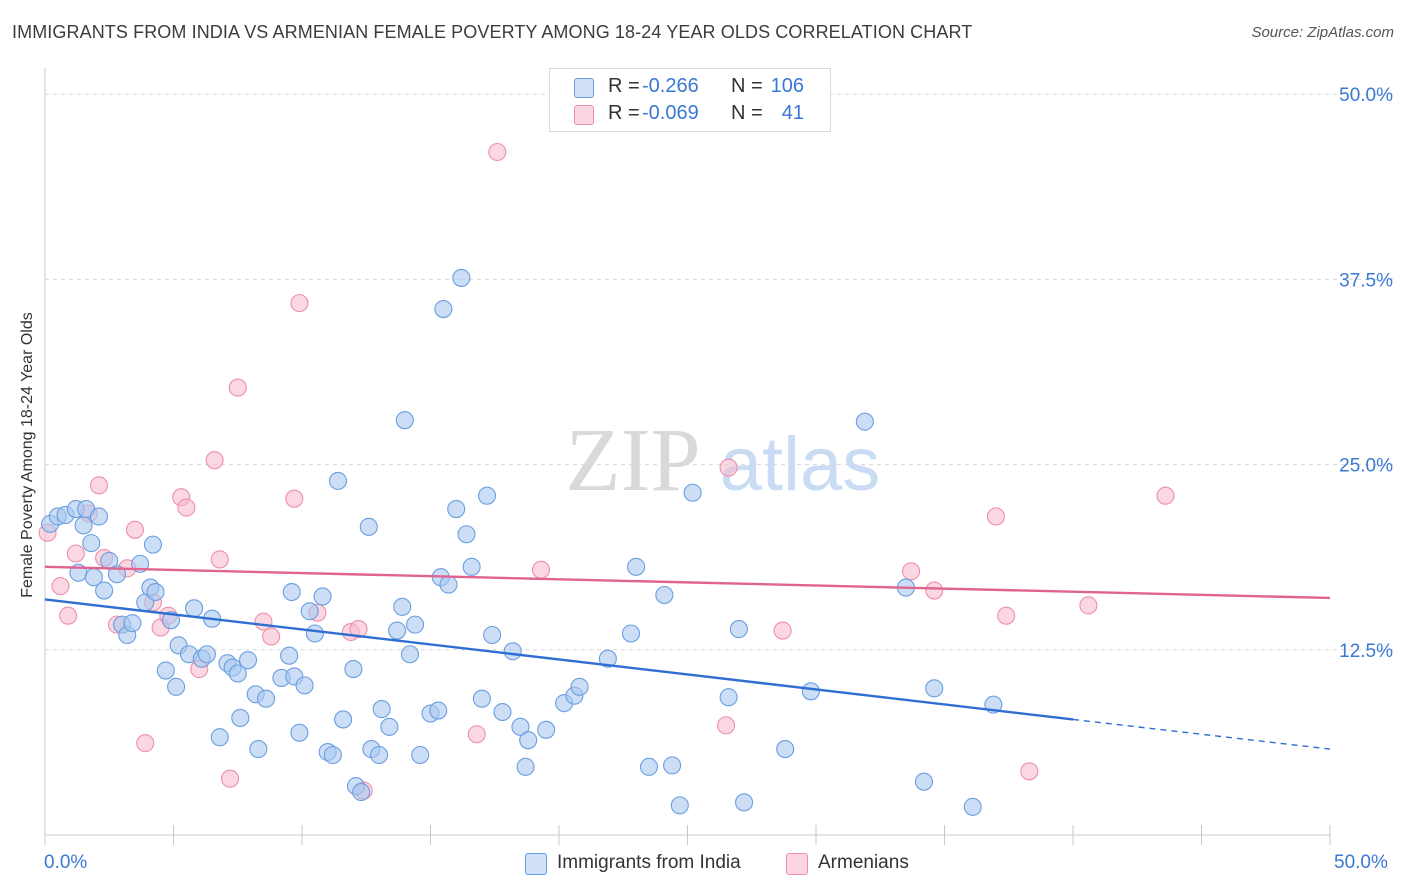 The image size is (1406, 892). What do you see at coordinates (792, 113) in the screenshot?
I see `legend-n-value-armenians: 41` at bounding box center [792, 113].